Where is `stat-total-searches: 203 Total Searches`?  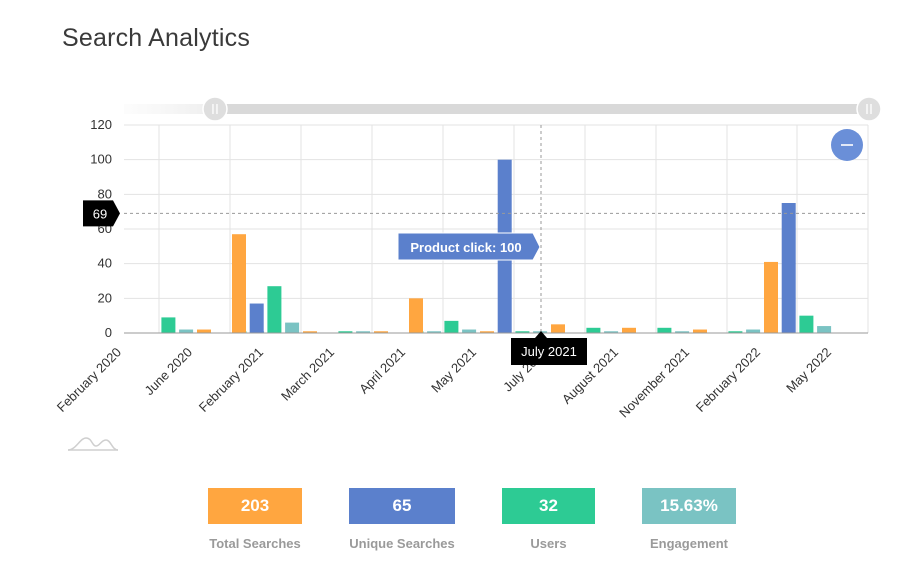 stat-total-searches: 203 Total Searches is located at coordinates (255, 519).